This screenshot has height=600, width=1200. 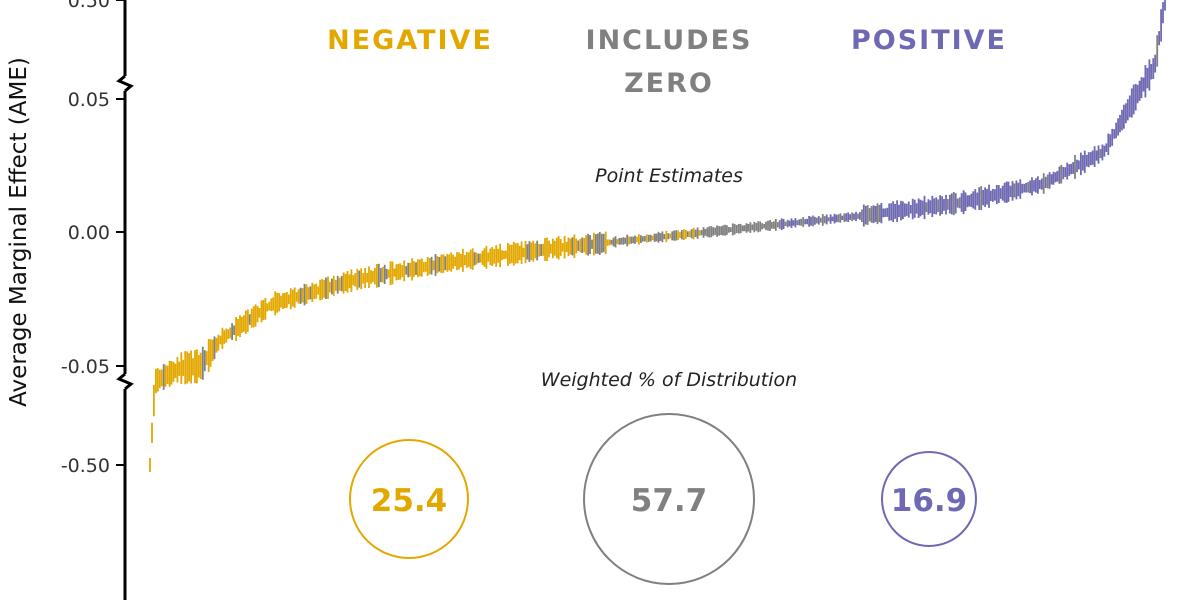 What do you see at coordinates (19, 232) in the screenshot?
I see `y-axis-label: Average Marginal Effect (AME)` at bounding box center [19, 232].